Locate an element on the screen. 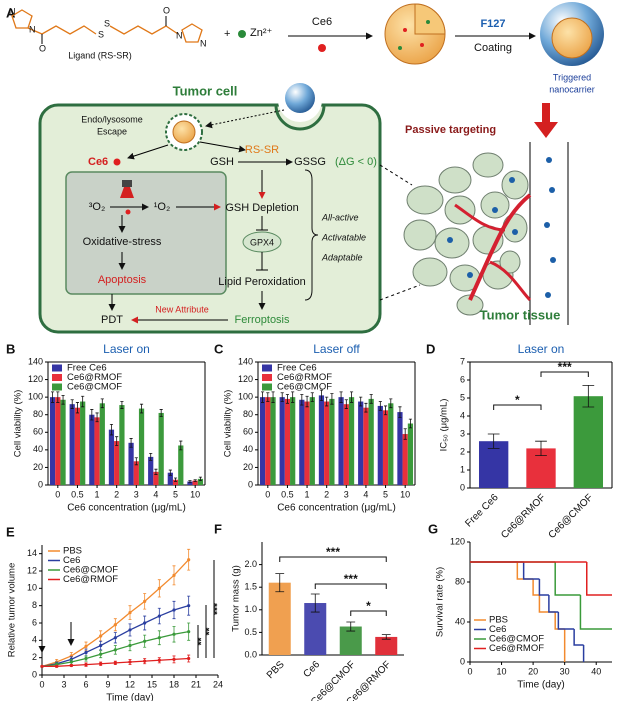 The height and width of the screenshot is (701, 620). targeting-arrow is located at coordinates (546, 120).